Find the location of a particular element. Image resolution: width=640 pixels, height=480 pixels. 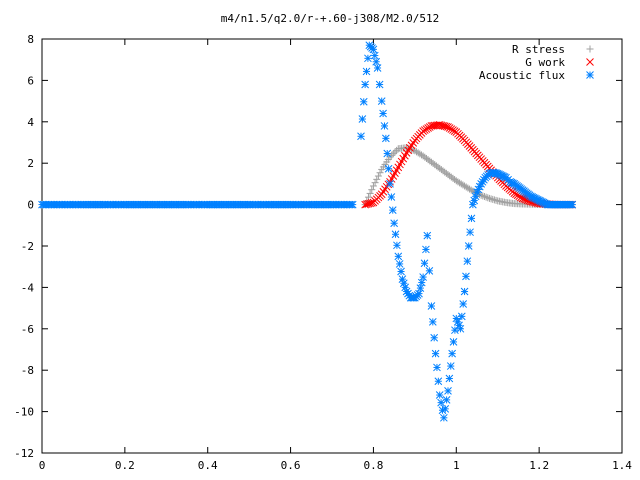

legend-label-acoustic-flux: Acoustic flux is located at coordinates (522, 75).